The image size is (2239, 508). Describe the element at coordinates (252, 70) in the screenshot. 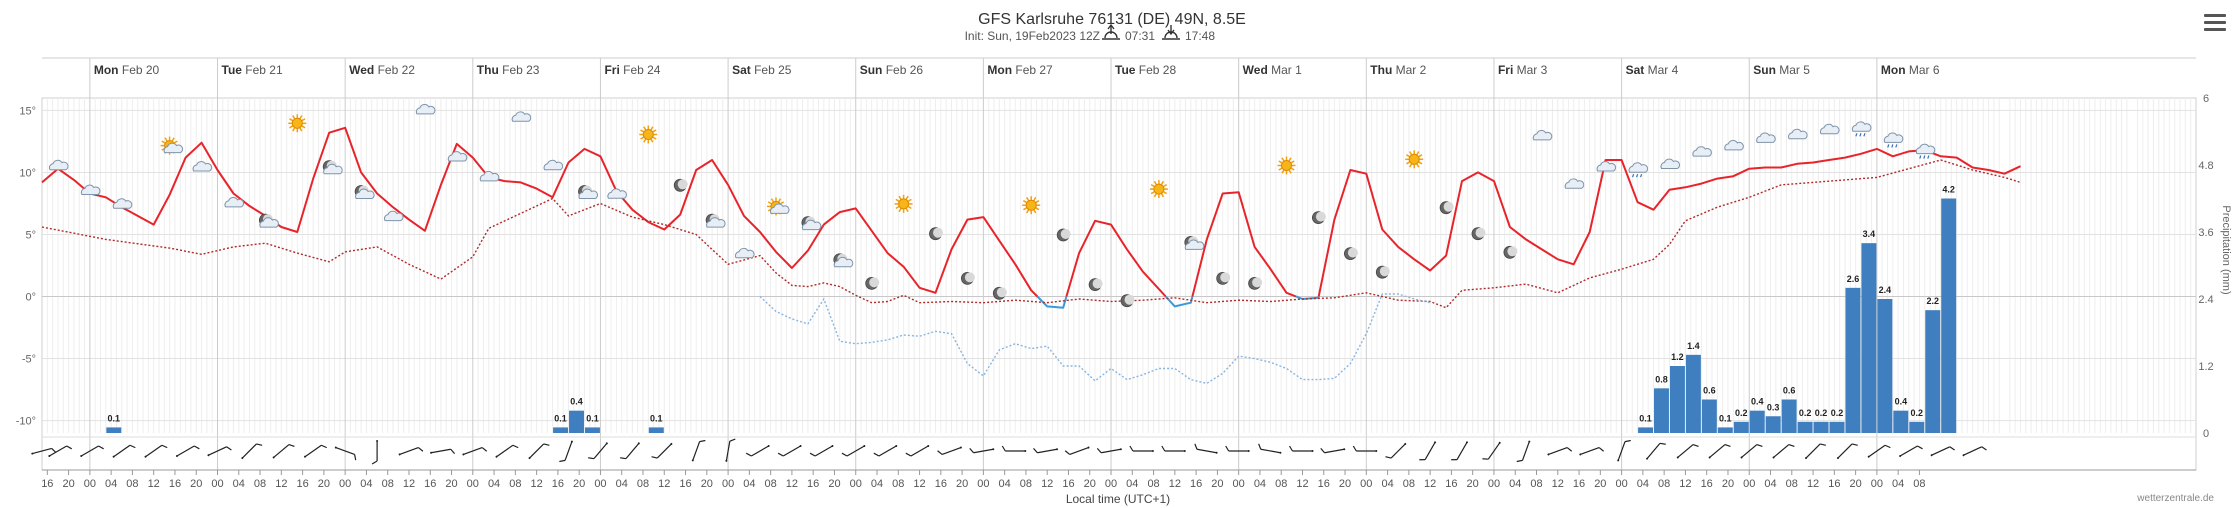

I see `day-label: Tue Feb 21` at that location.